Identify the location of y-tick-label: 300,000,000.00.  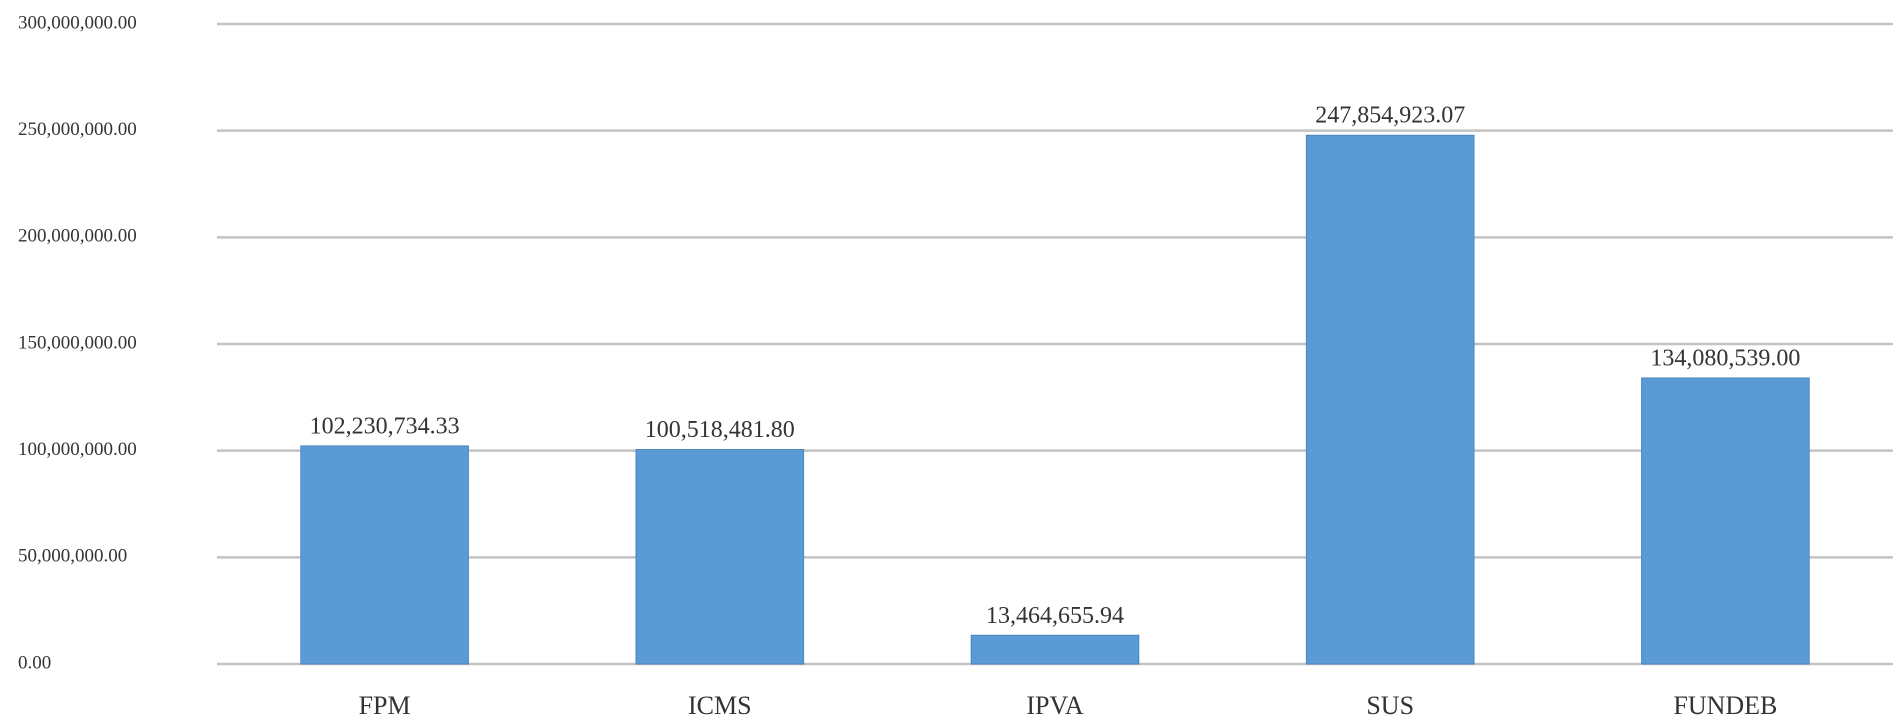
(77, 22).